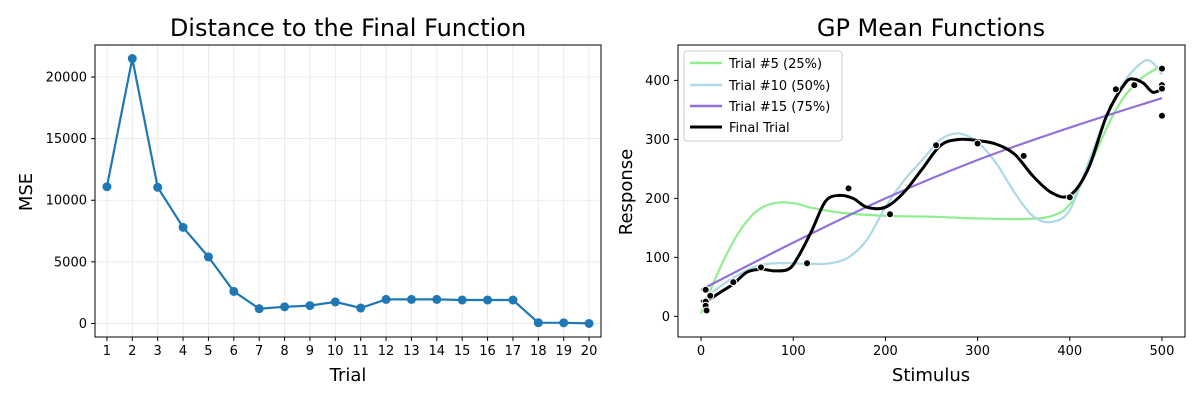  What do you see at coordinates (759, 128) in the screenshot?
I see `legend-label-final-trial: Final Trial` at bounding box center [759, 128].